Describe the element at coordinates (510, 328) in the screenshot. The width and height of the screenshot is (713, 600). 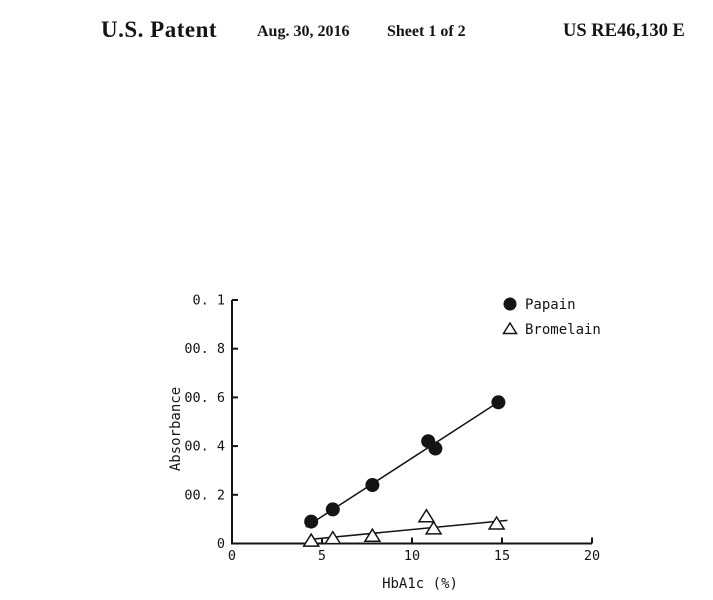
I see `legend-bromelain-marker-icon` at that location.